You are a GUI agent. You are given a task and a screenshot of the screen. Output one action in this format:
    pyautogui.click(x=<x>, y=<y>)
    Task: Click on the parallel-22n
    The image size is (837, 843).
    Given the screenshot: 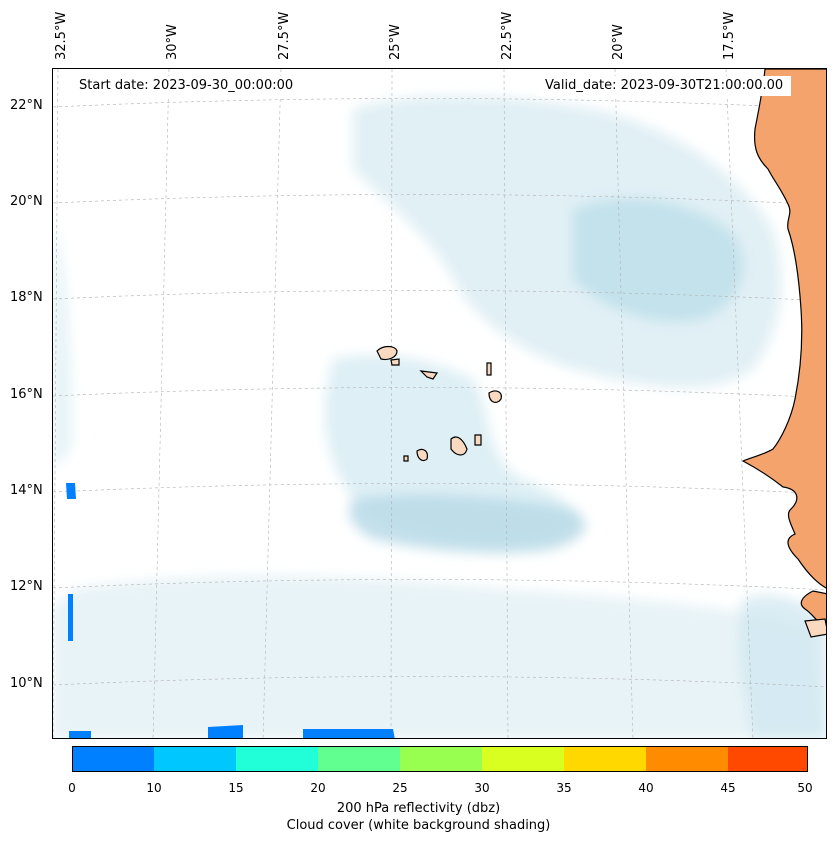 What is the action you would take?
    pyautogui.click(x=439, y=104)
    